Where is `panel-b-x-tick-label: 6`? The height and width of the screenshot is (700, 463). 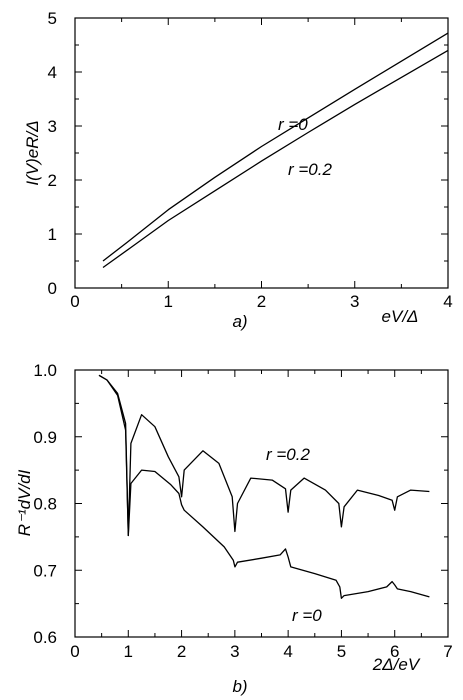 panel-b-x-tick-label: 6 is located at coordinates (394, 651).